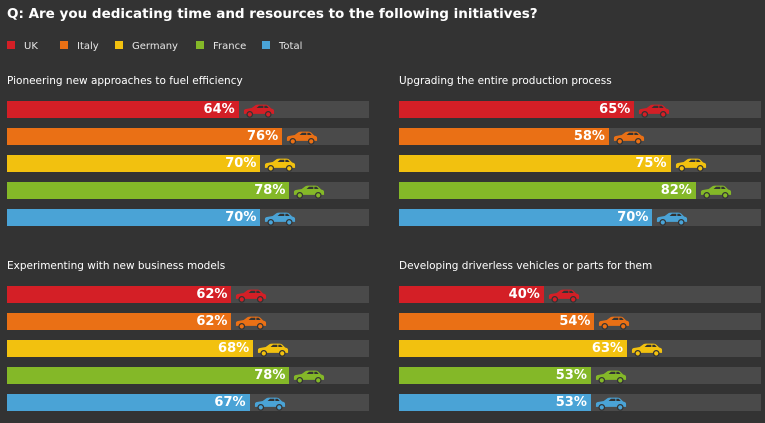 The width and height of the screenshot is (765, 423). Describe the element at coordinates (575, 321) in the screenshot. I see `bar-value-label: 54%` at that location.